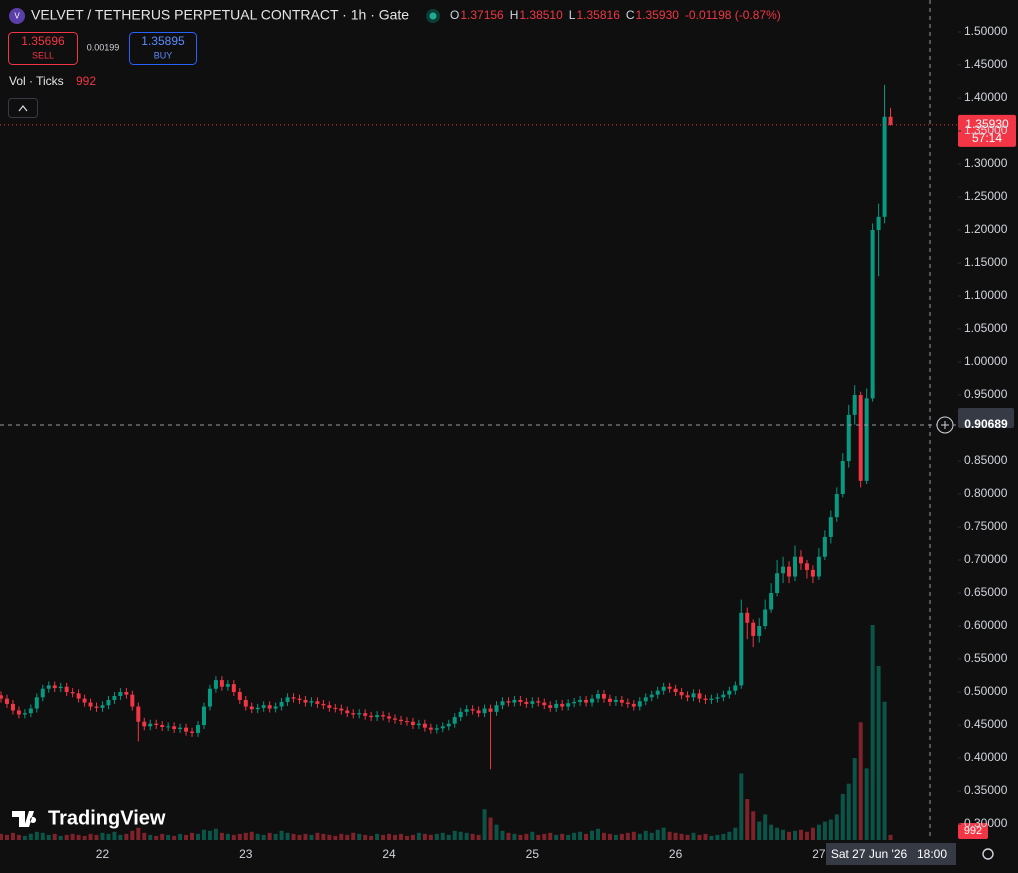  What do you see at coordinates (514, 15) in the screenshot?
I see `ohlc-key: H` at bounding box center [514, 15].